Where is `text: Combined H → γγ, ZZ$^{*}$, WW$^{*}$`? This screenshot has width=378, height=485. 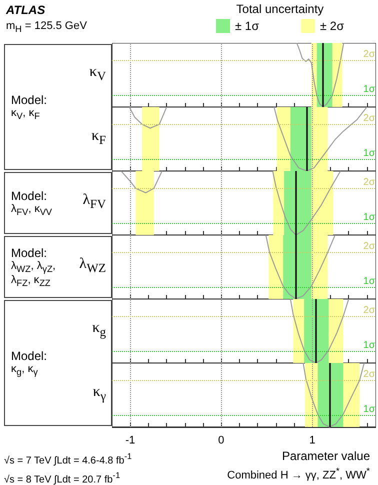
text: Combined H → γγ, ZZ$^{*}$, WW$^{*}$ is located at coordinates (298, 474).